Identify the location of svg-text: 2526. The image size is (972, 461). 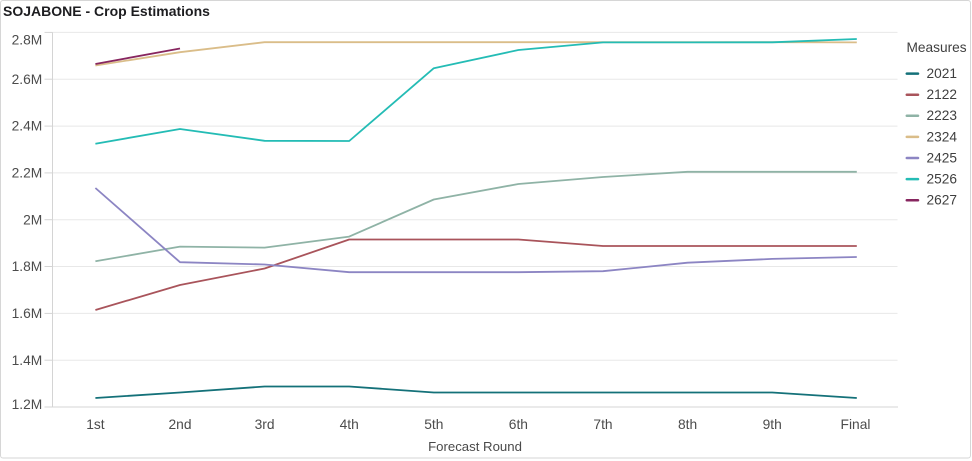
(942, 179).